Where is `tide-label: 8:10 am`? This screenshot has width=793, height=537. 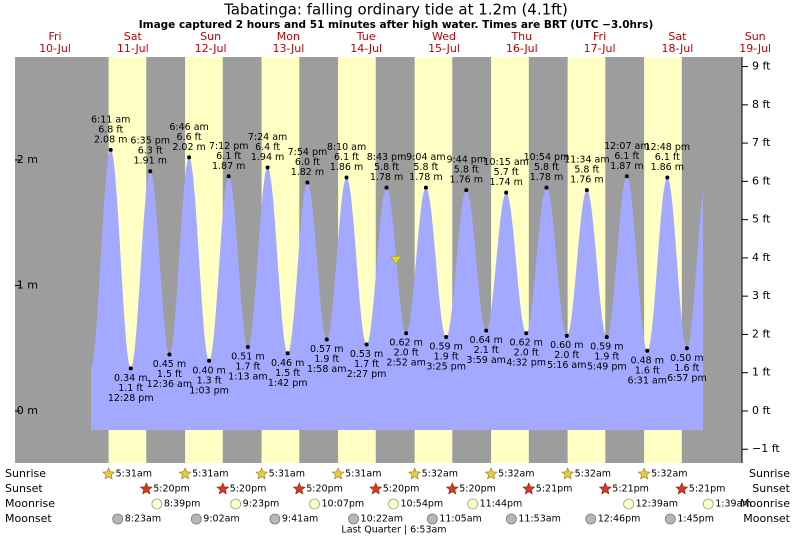
tide-label: 8:10 am is located at coordinates (346, 147).